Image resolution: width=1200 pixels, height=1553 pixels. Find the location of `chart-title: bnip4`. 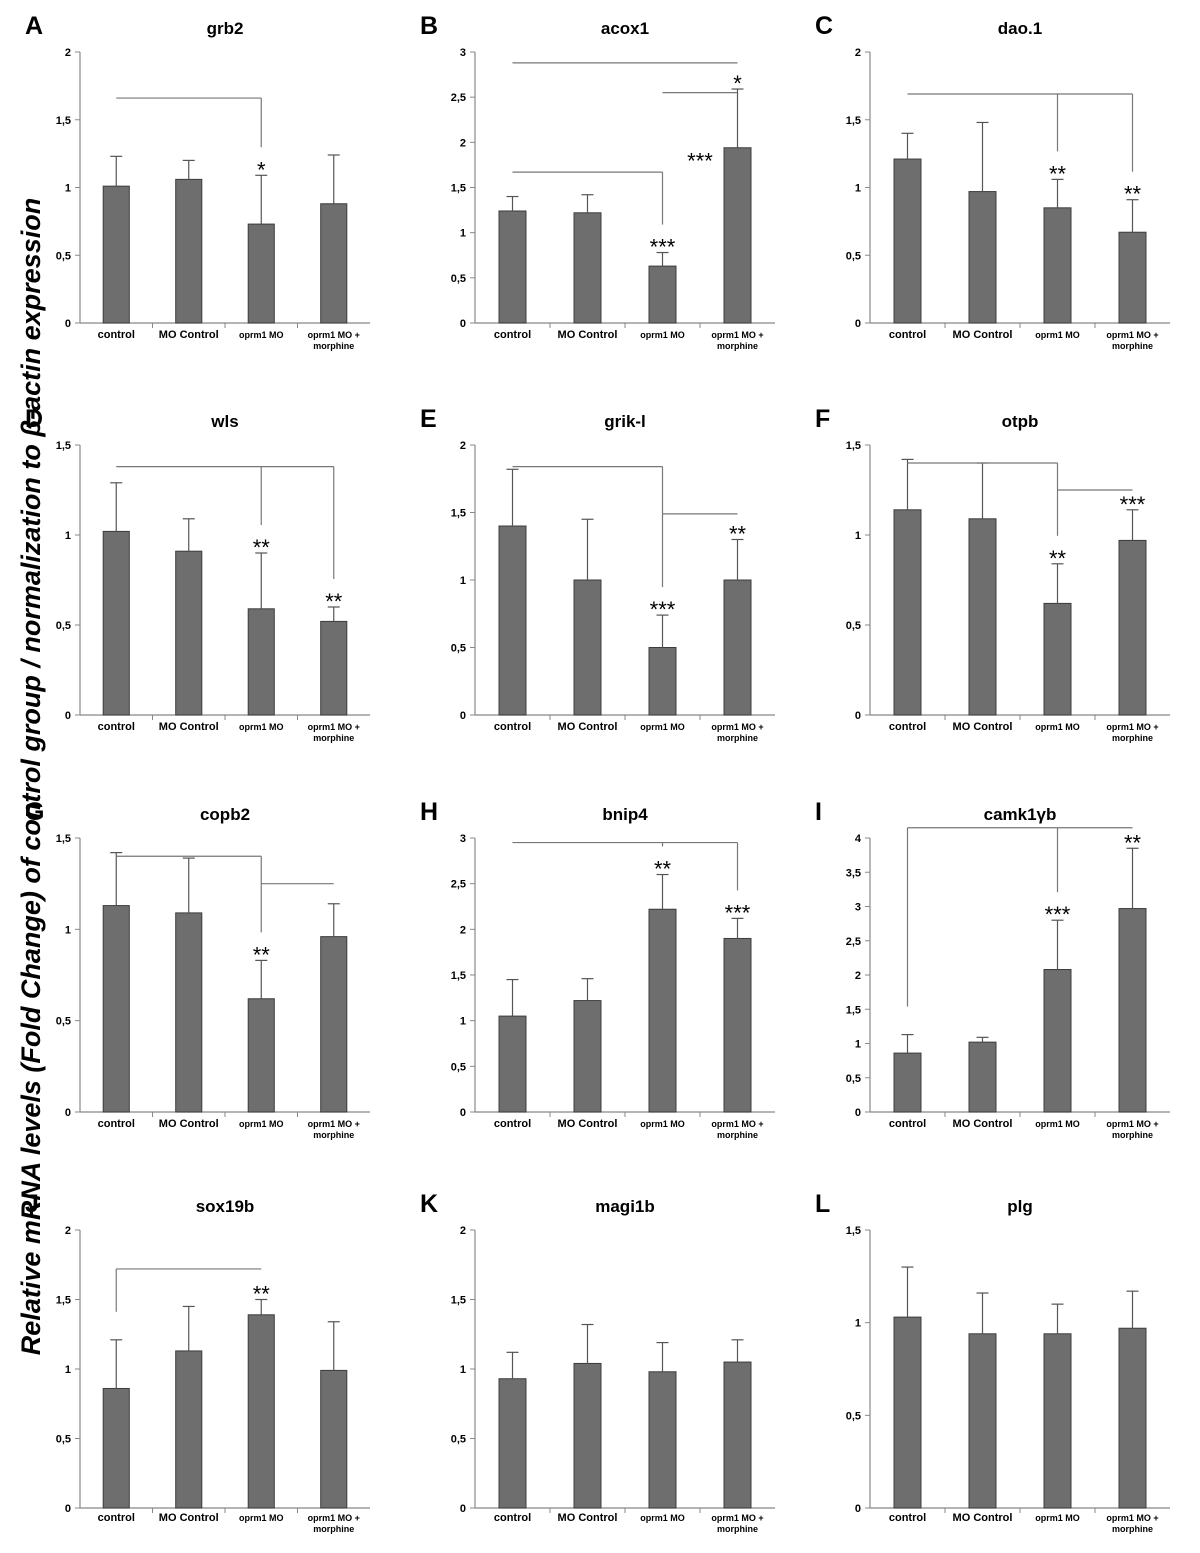

chart-title: bnip4 is located at coordinates (625, 814).